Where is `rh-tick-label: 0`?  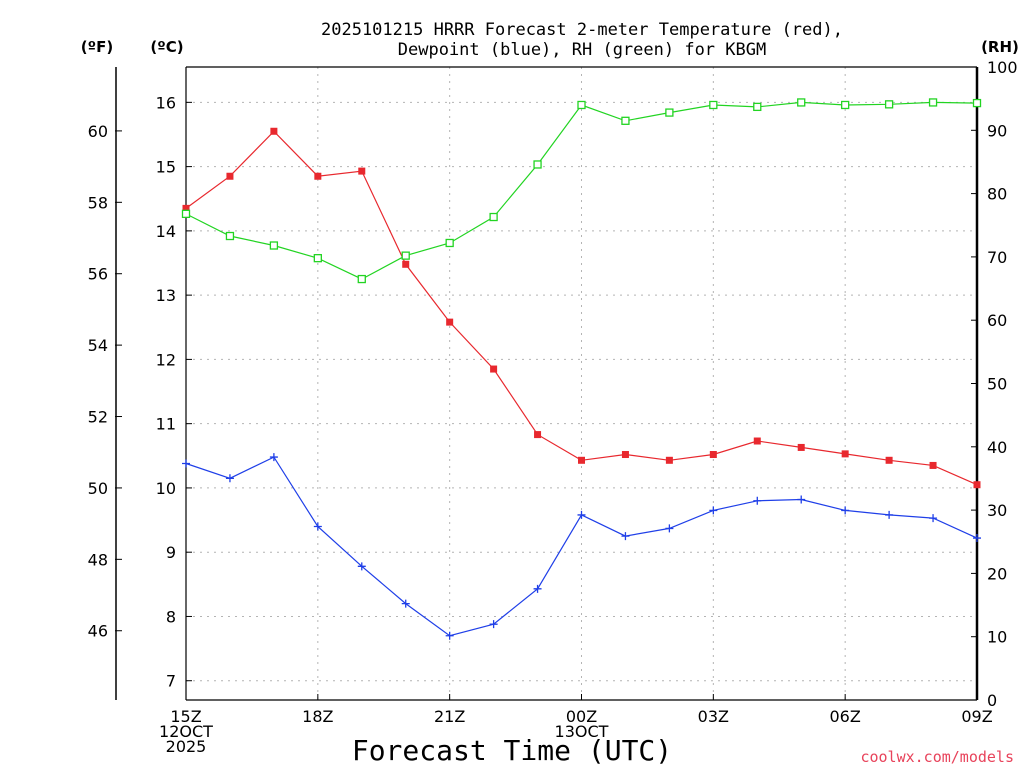 rh-tick-label: 0 is located at coordinates (992, 700).